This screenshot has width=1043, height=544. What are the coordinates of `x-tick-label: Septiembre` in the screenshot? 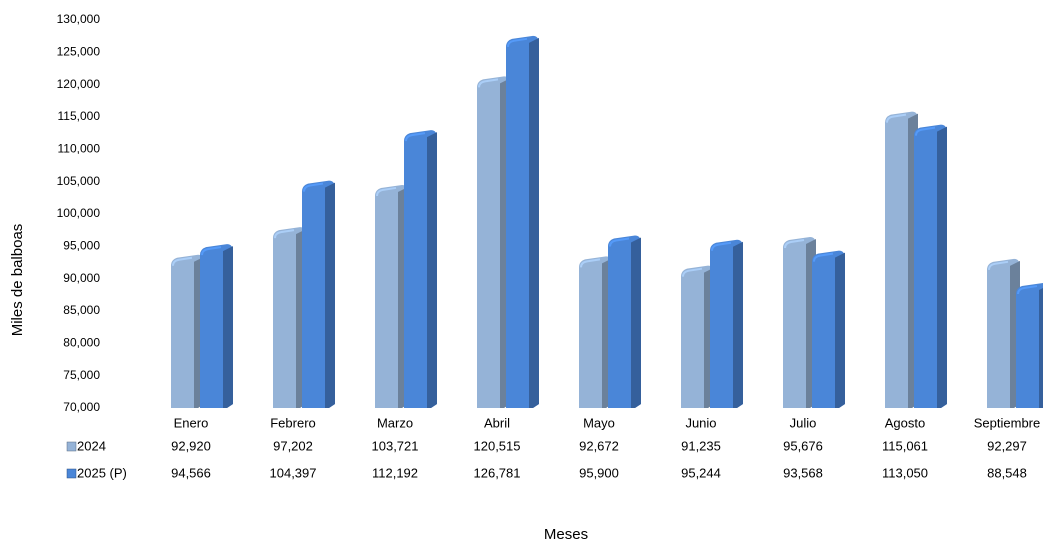 It's located at (1007, 422).